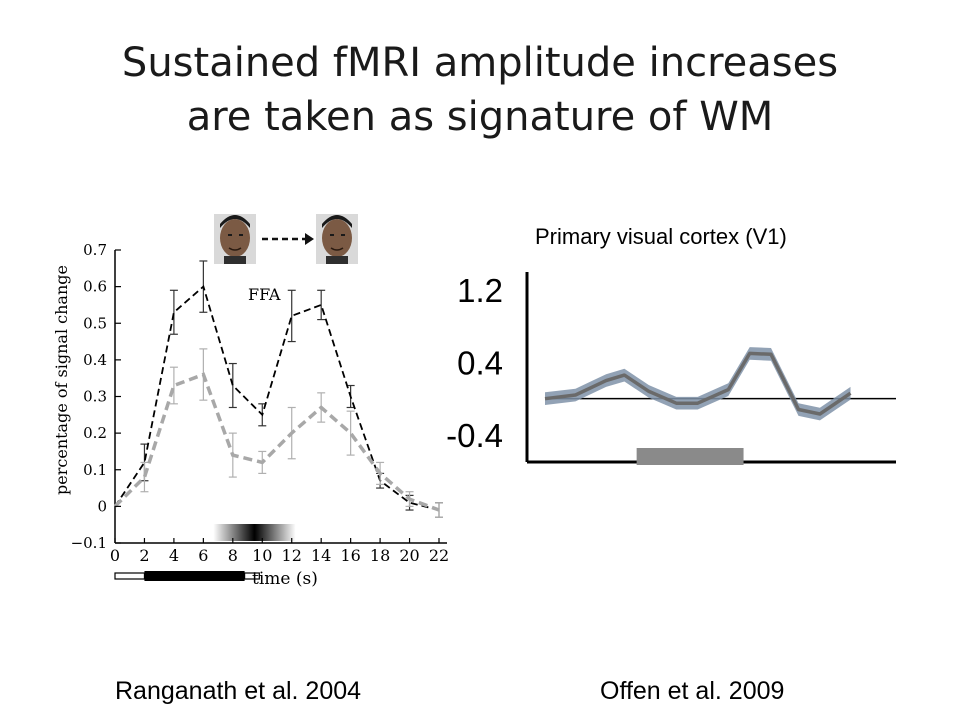 The width and height of the screenshot is (960, 720). I want to click on x-tick-label: 18, so click(380, 555).